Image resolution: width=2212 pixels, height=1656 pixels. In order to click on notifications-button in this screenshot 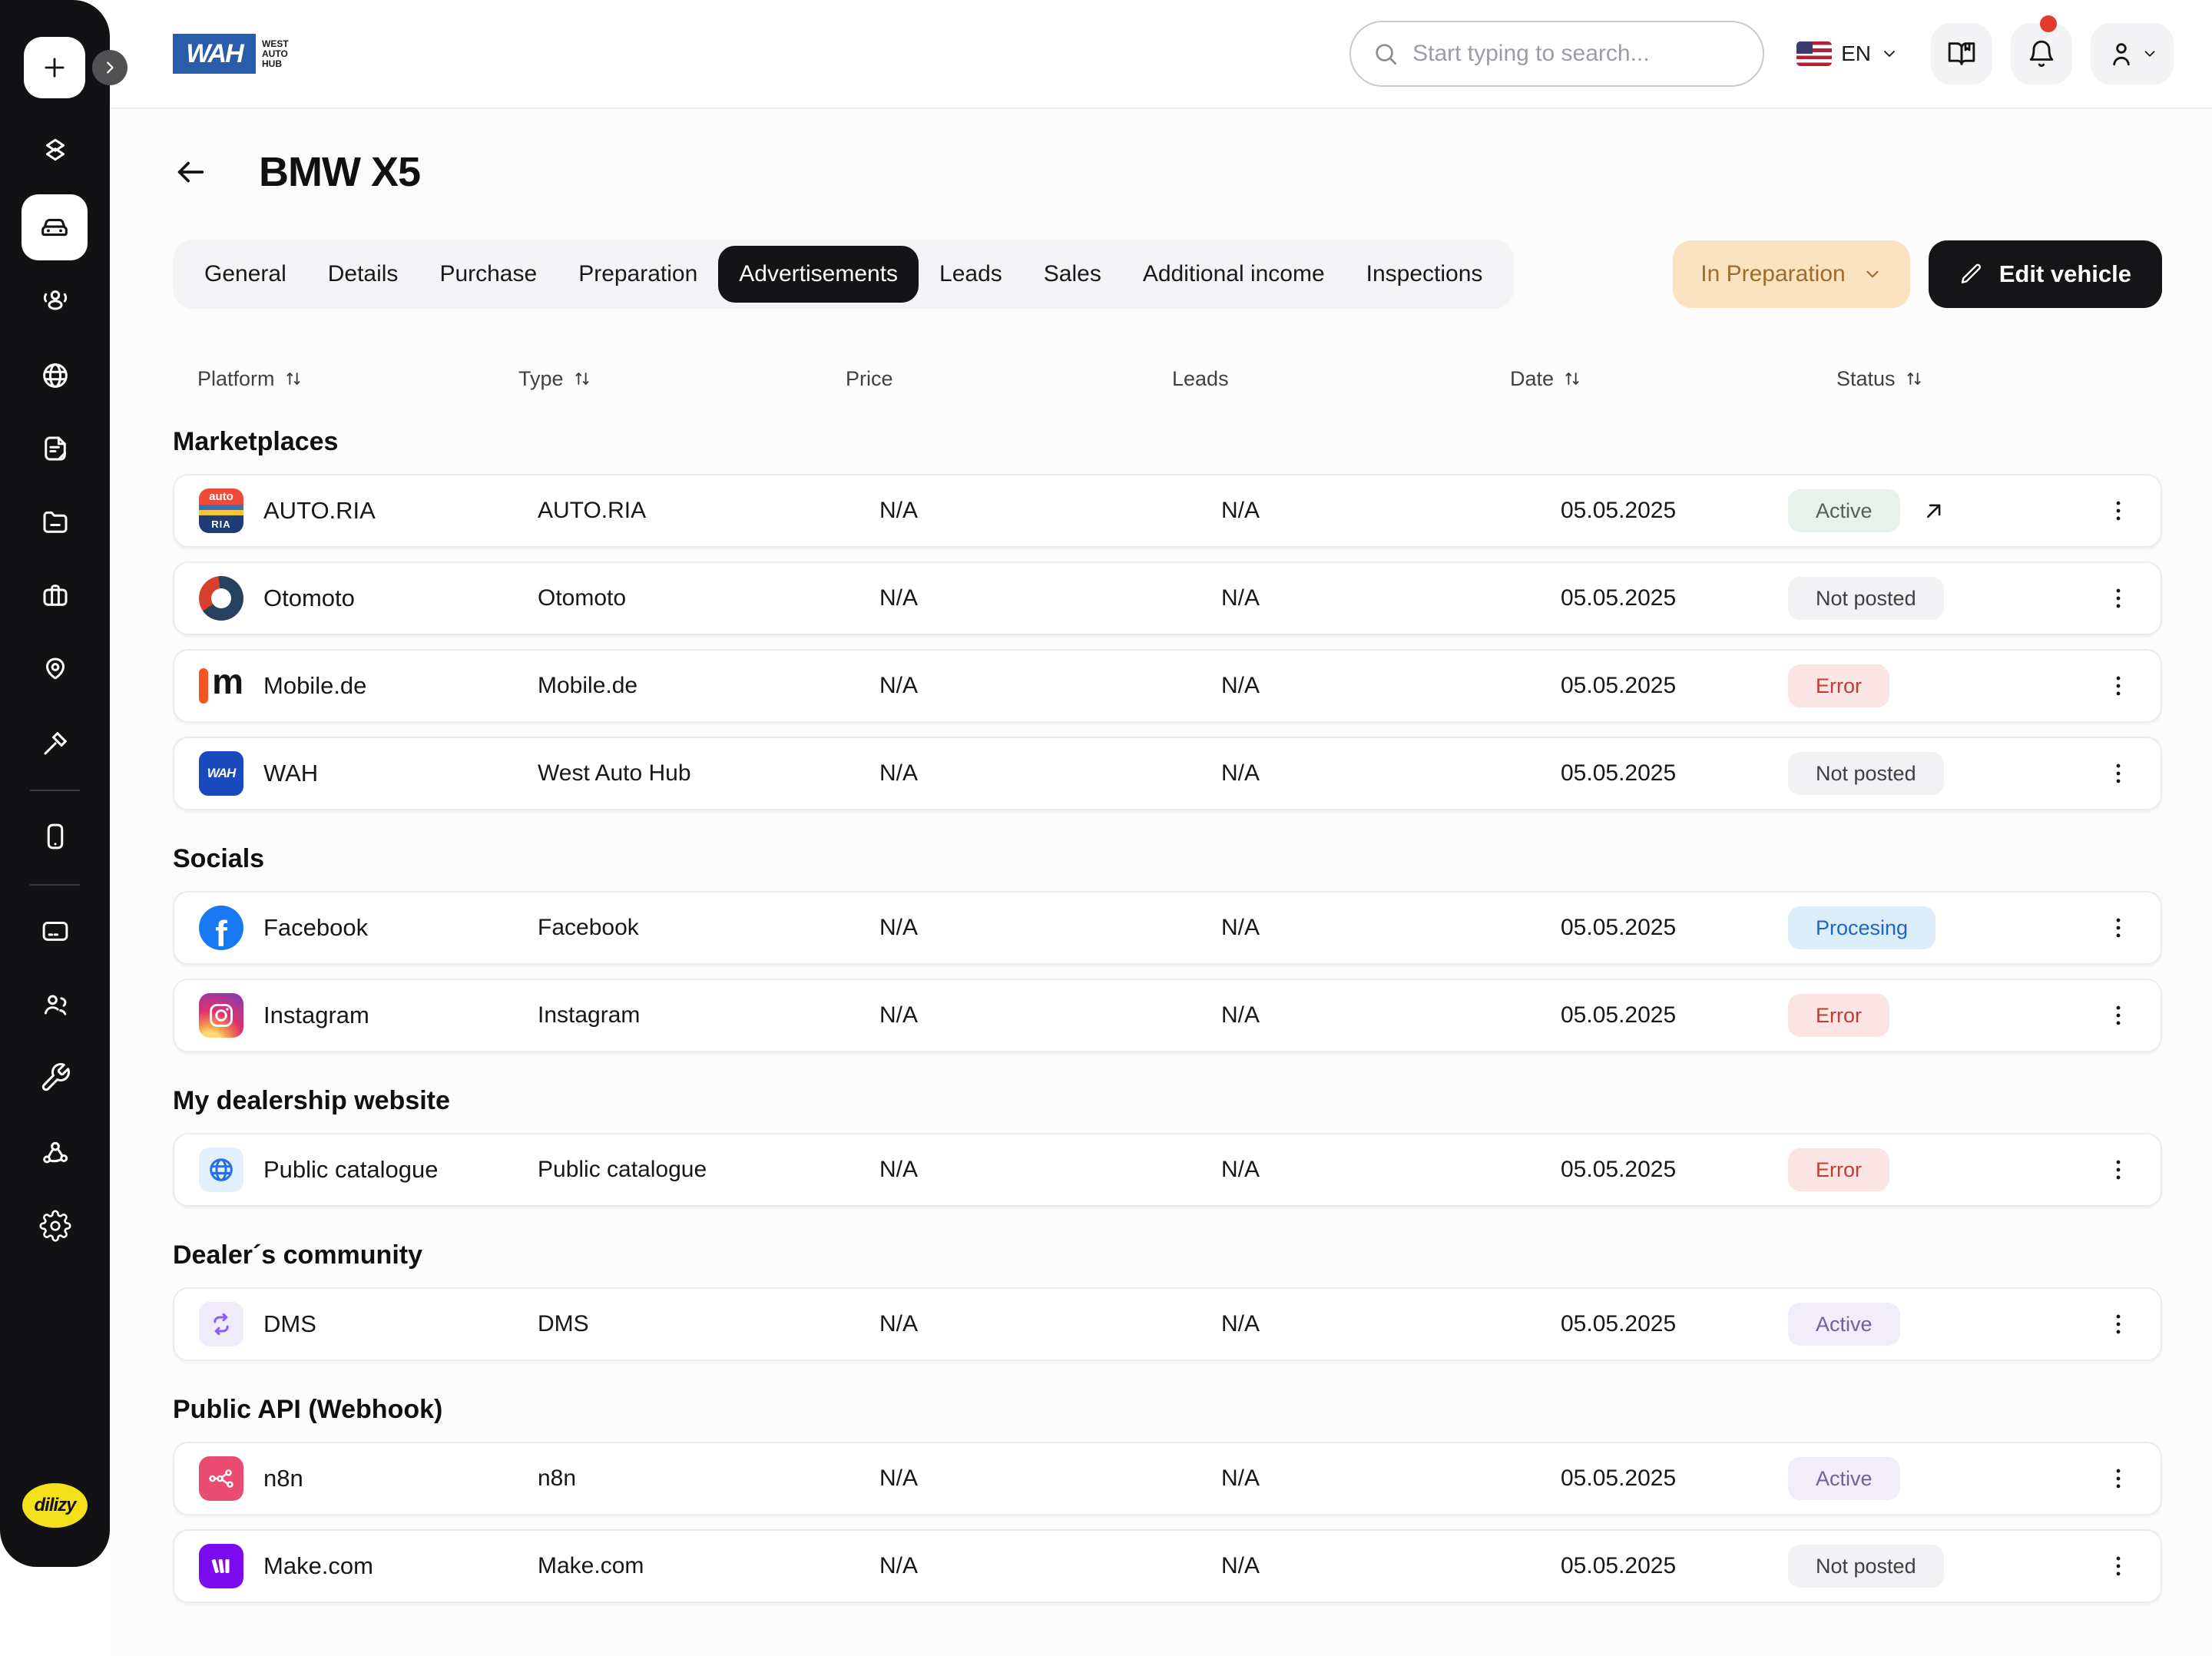, I will do `click(2041, 49)`.